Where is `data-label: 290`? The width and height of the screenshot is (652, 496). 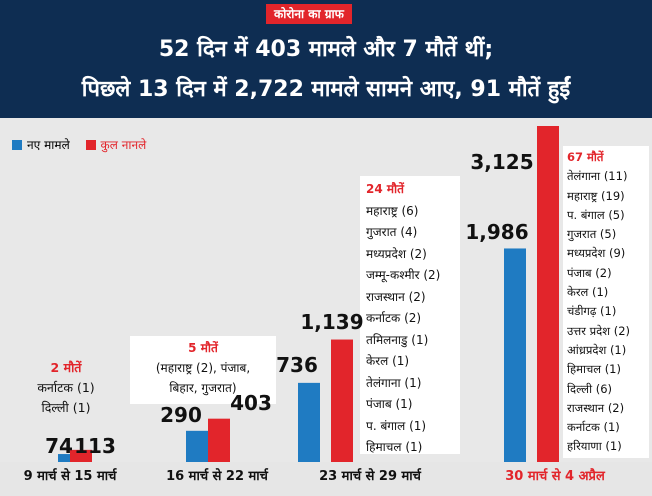
data-label: 290 is located at coordinates (181, 414).